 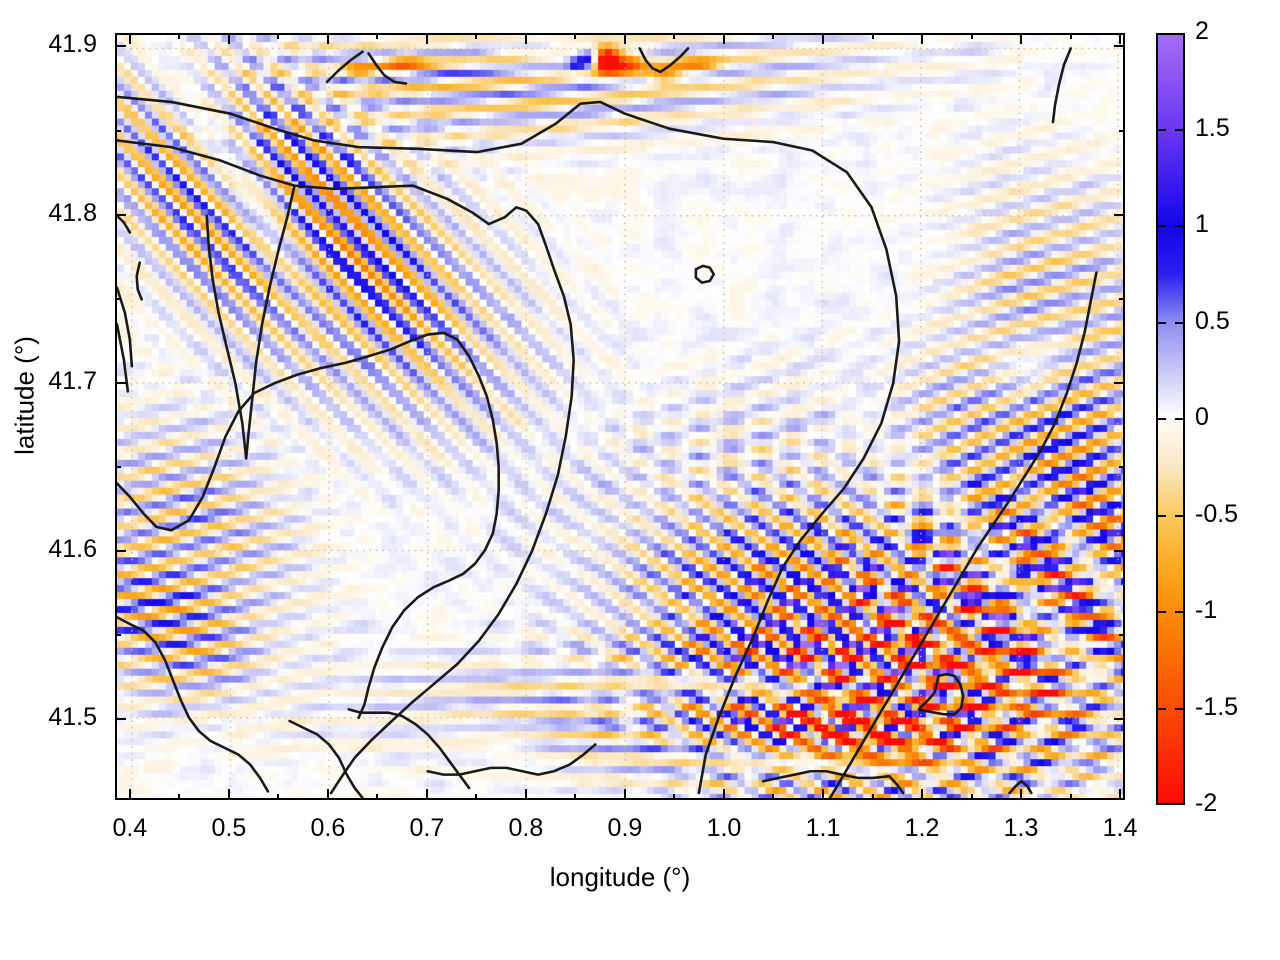 What do you see at coordinates (1212, 127) in the screenshot?
I see `colorbar-tick-label: 1.5` at bounding box center [1212, 127].